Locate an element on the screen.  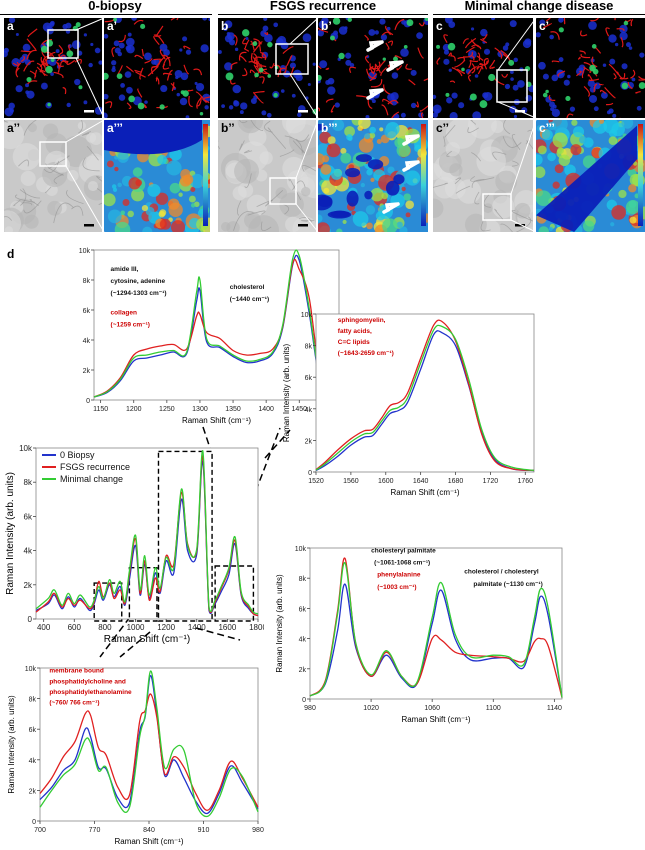
header-minimal-change-disease: Minimal change disease is located at coordinates (539, 6).